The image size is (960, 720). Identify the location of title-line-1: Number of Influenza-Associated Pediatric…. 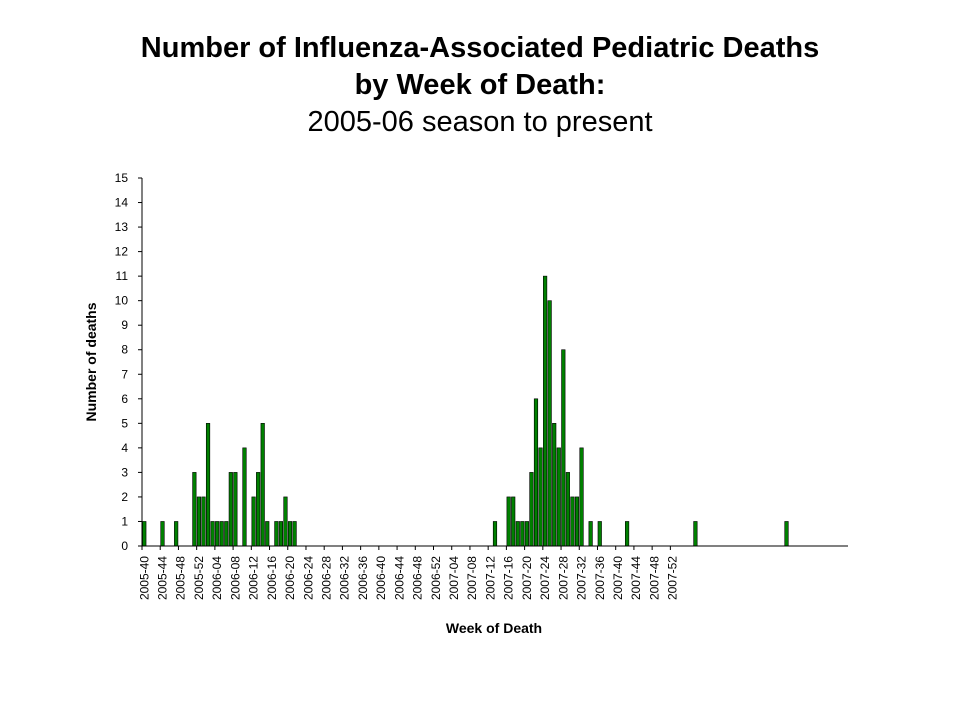
(480, 48).